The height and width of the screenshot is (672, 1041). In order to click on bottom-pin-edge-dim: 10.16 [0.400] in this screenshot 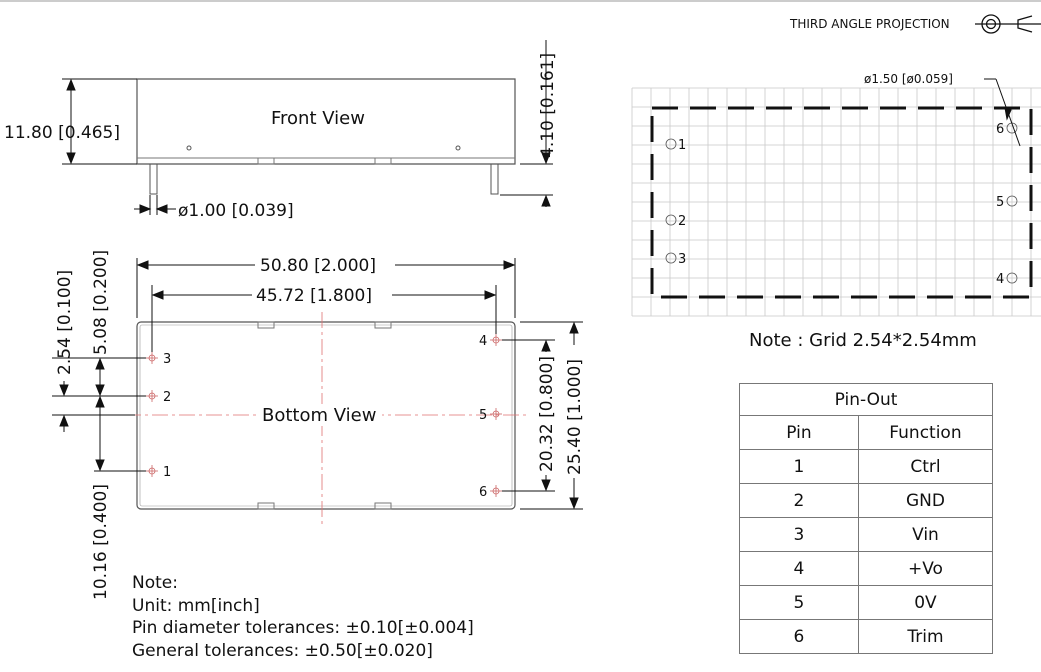, I will do `click(101, 542)`.